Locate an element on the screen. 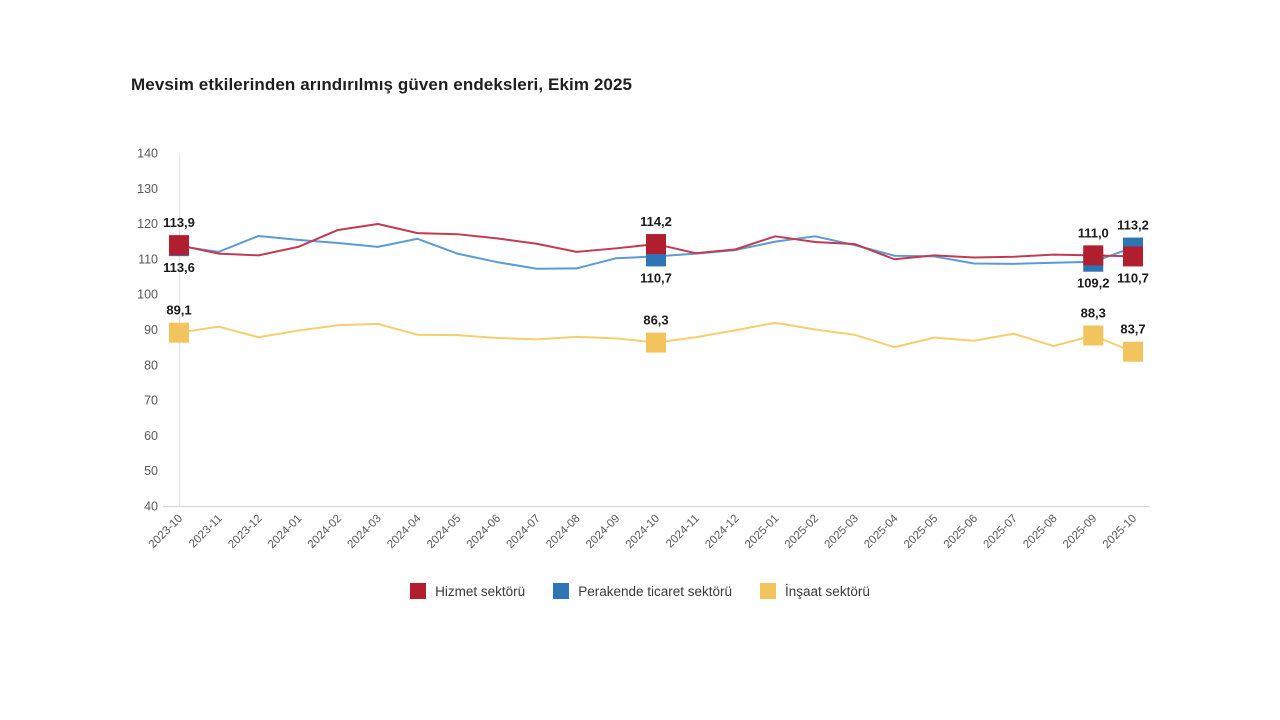  data-point-label: 88,3 is located at coordinates (1093, 313).